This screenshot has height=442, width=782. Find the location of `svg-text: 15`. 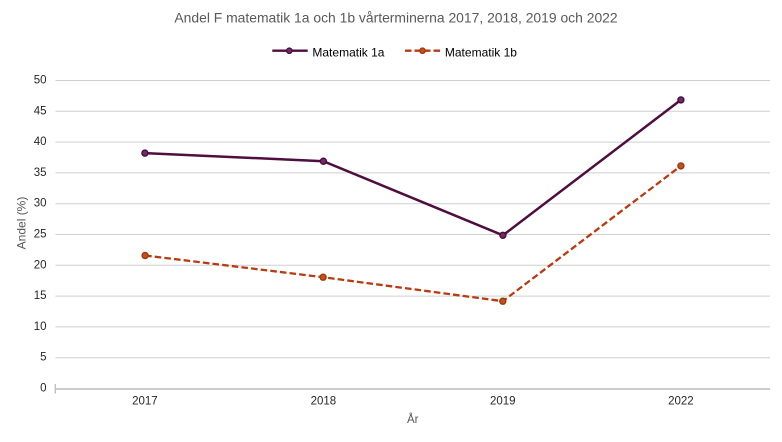

svg-text: 15 is located at coordinates (40, 296).